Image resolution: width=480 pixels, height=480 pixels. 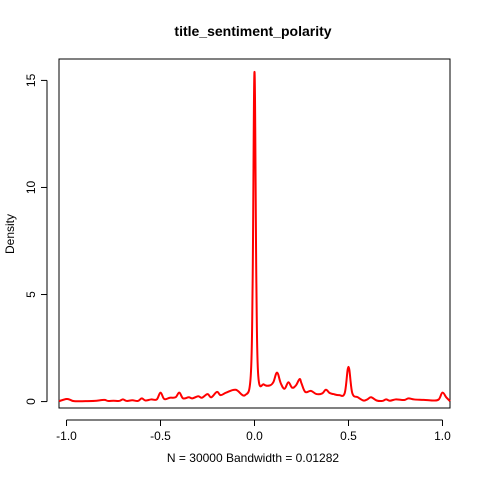 What do you see at coordinates (31, 294) in the screenshot?
I see `y-tick-label: 5` at bounding box center [31, 294].